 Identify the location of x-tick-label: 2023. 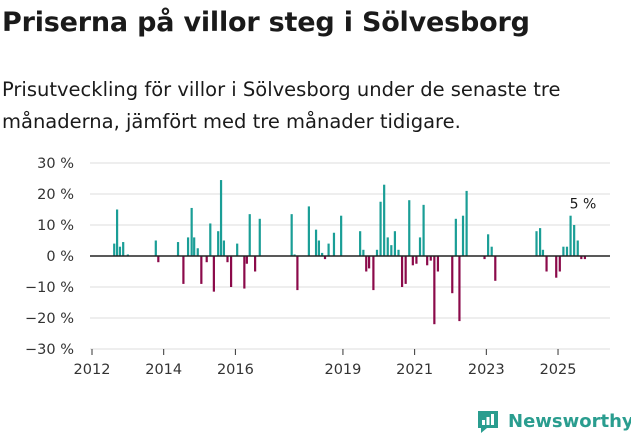
(486, 370).